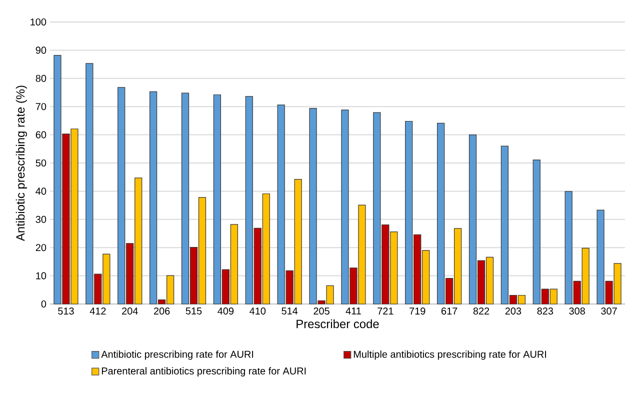 The image size is (644, 414). What do you see at coordinates (38, 22) in the screenshot?
I see `y-tick-label: 100` at bounding box center [38, 22].